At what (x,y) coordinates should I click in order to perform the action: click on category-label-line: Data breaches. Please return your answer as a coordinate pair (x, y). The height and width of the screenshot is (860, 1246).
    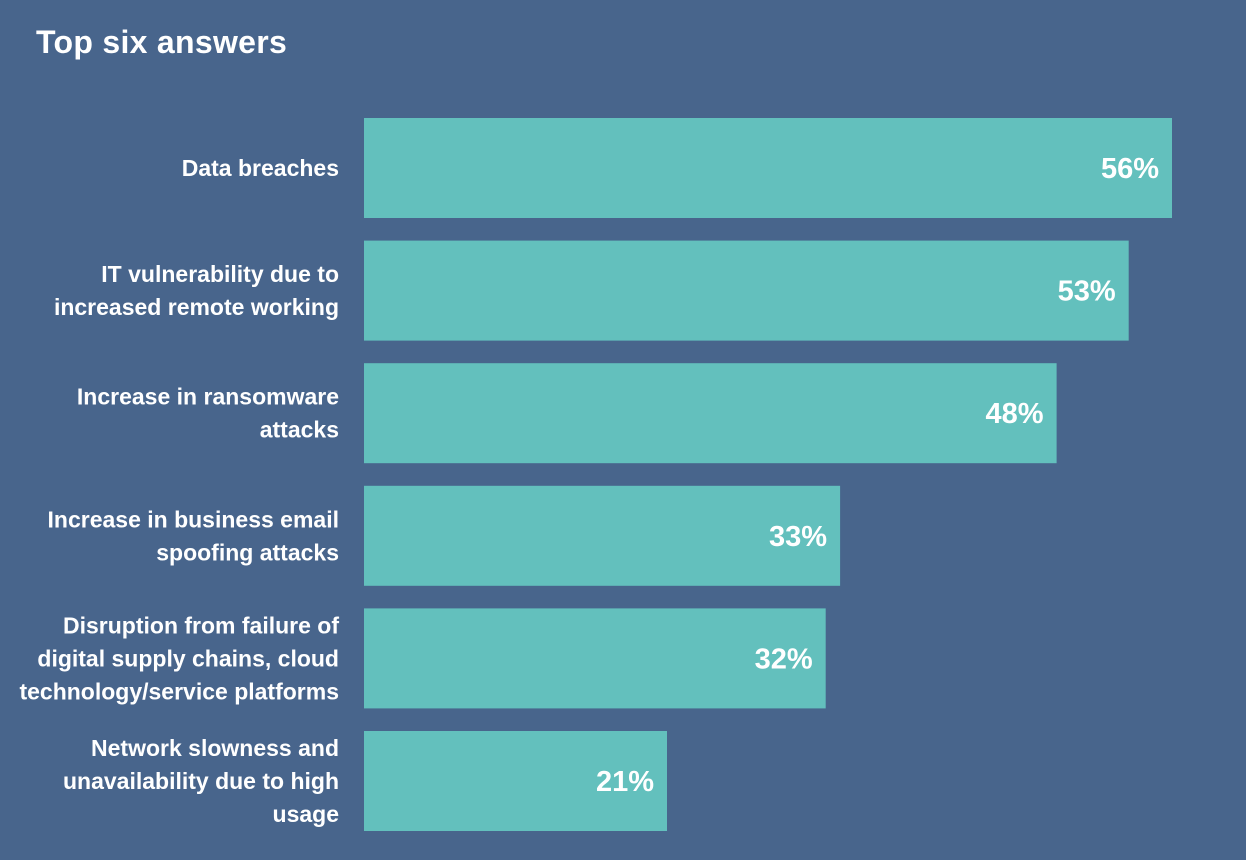
    Looking at the image, I should click on (260, 168).